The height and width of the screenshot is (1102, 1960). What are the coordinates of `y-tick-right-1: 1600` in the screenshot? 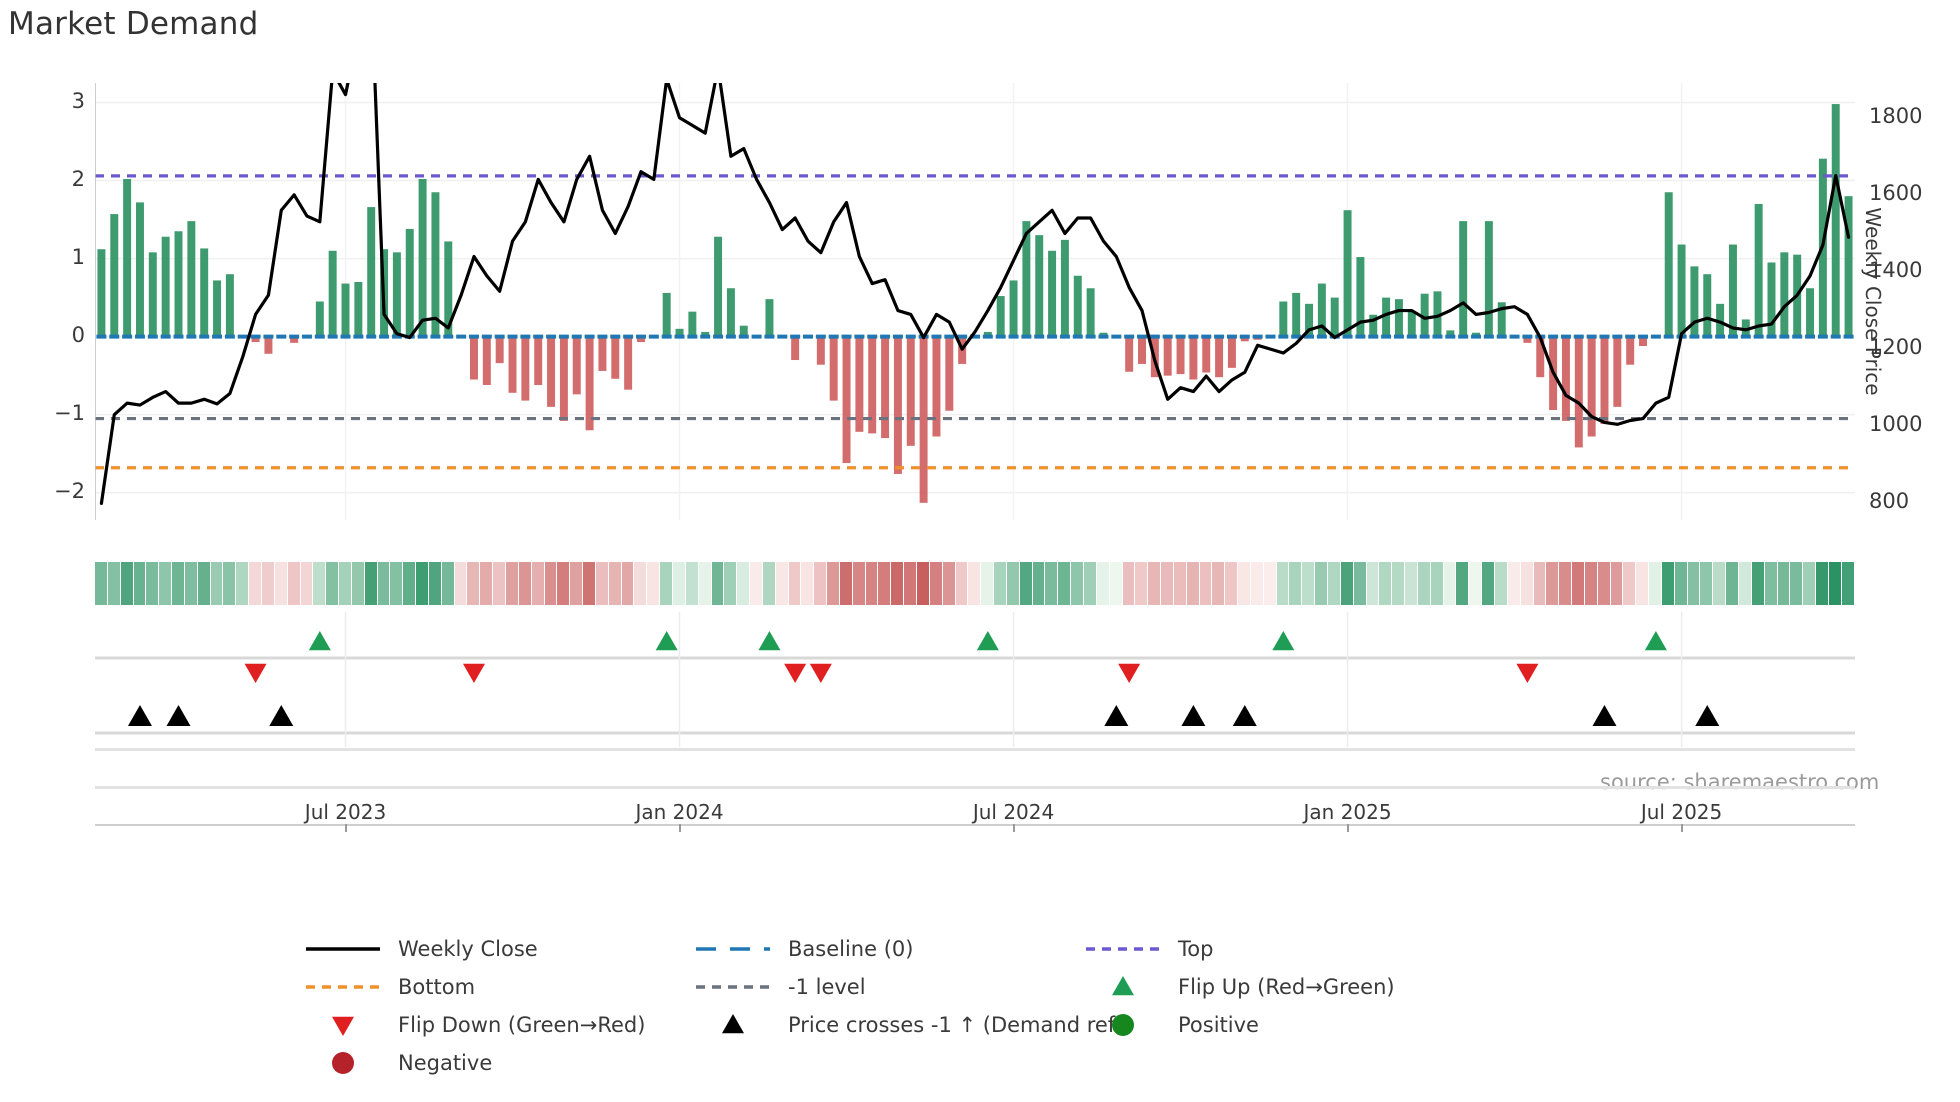 It's located at (1896, 192).